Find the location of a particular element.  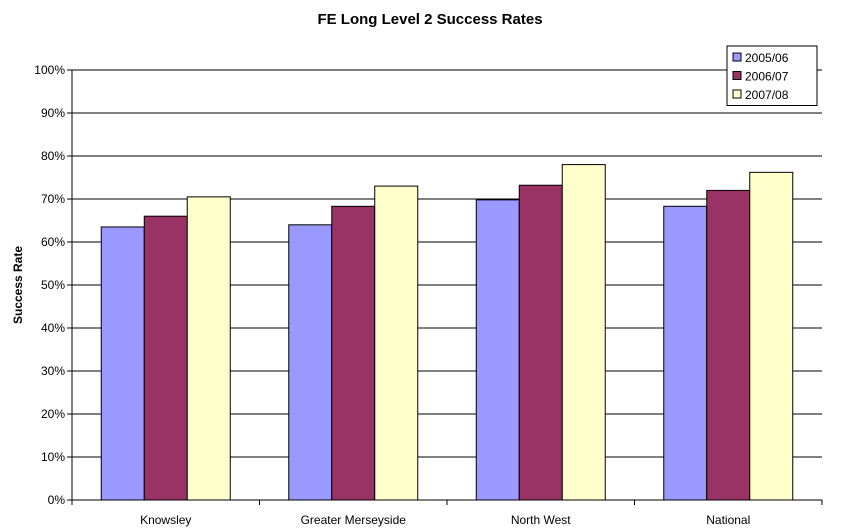

y-axis-label: Success Rate is located at coordinates (18, 285).